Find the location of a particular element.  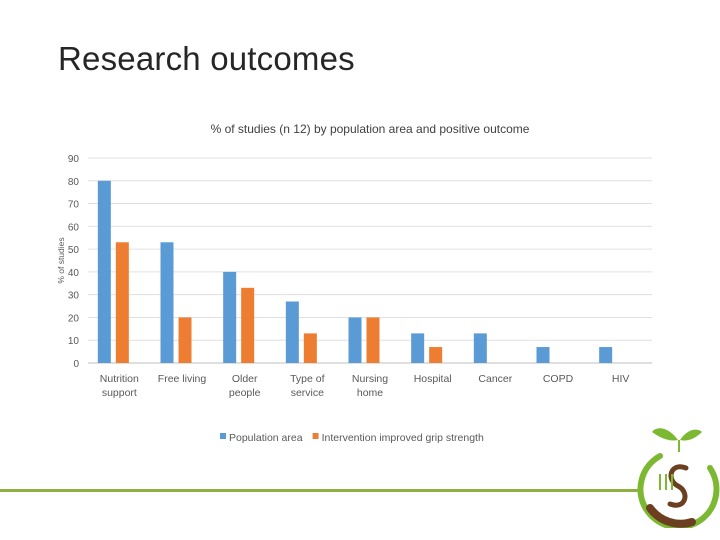

bottom-divider is located at coordinates (320, 490).